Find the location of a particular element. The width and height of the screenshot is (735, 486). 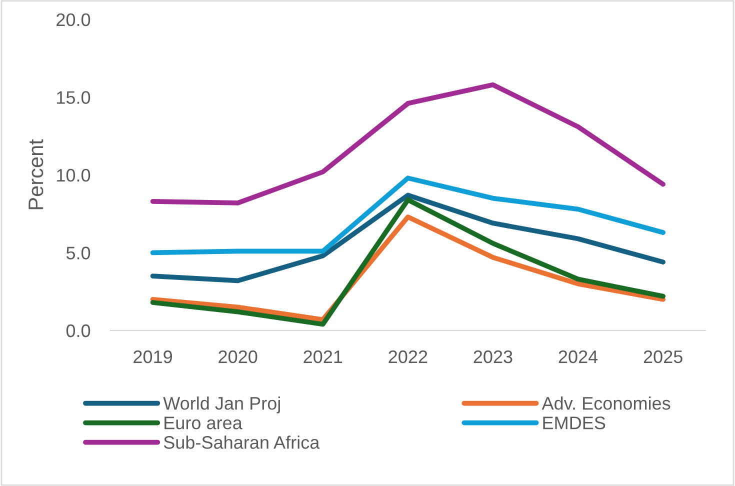

x-tick-label: 2020 is located at coordinates (238, 357).